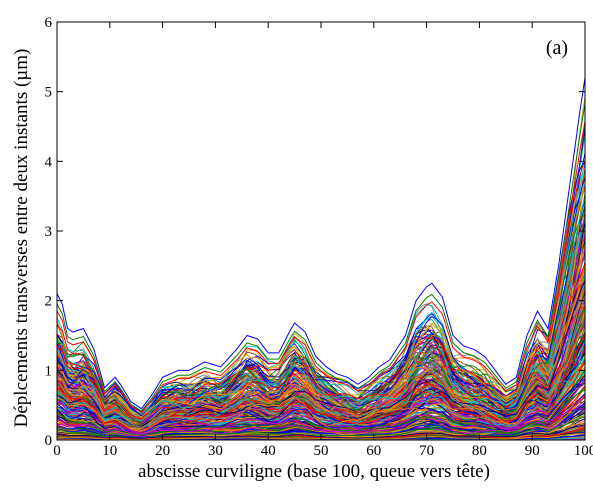  What do you see at coordinates (583, 451) in the screenshot?
I see `x-tick-label: 100` at bounding box center [583, 451].